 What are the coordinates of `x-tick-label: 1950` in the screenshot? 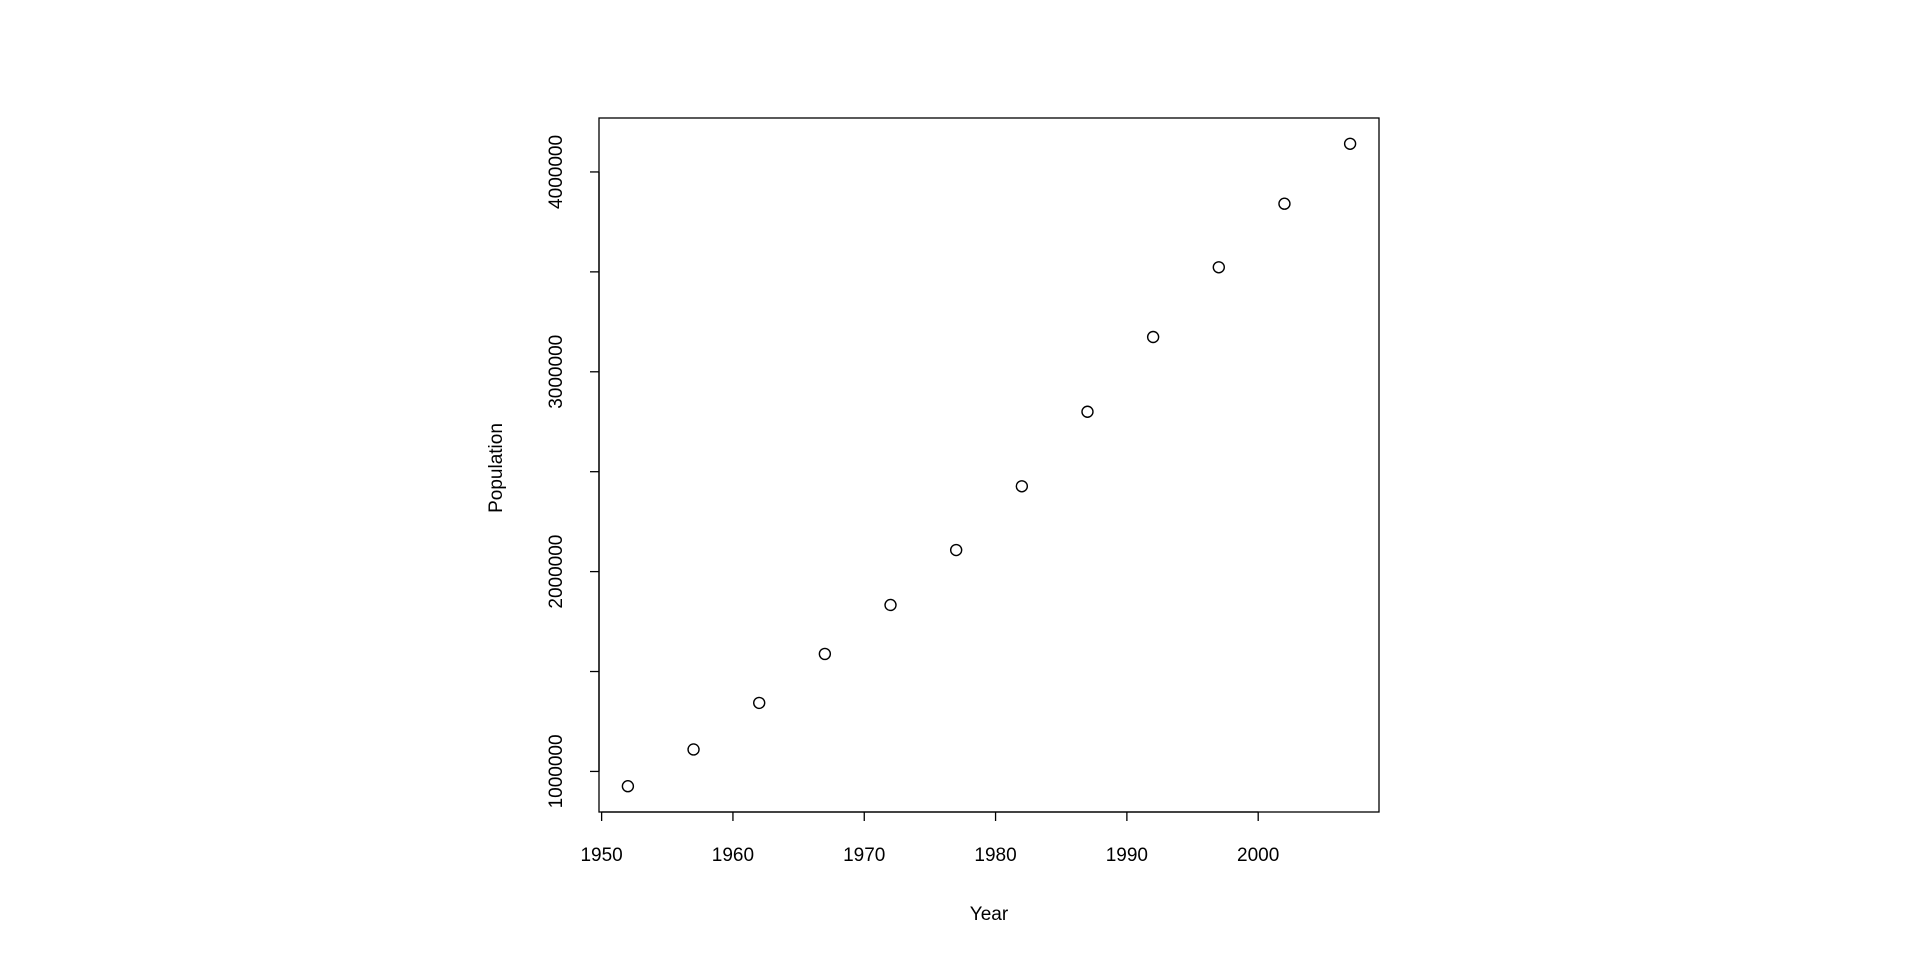 It's located at (601, 855).